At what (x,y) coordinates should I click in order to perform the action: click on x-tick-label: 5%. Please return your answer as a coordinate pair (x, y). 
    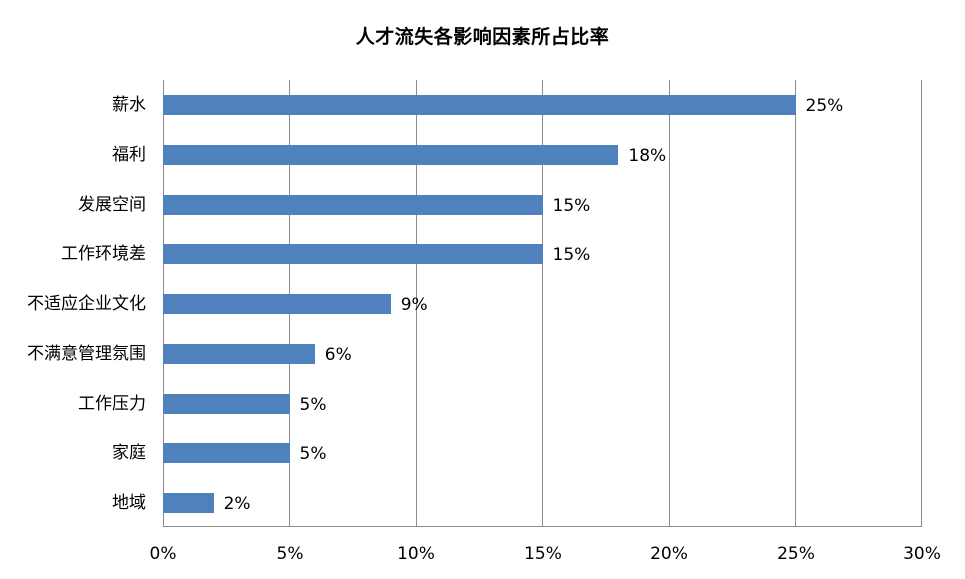
    Looking at the image, I should click on (290, 554).